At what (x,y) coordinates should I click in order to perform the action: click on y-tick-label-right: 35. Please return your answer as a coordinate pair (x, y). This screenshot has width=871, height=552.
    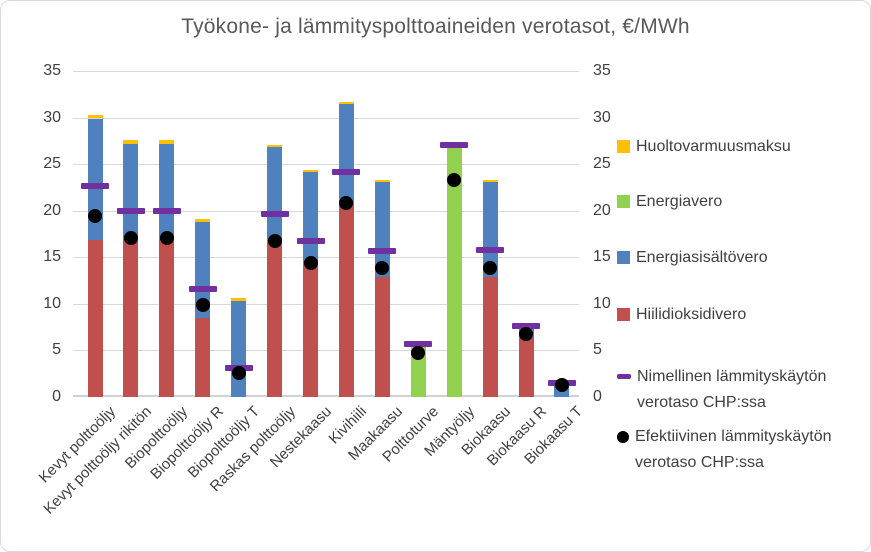
    Looking at the image, I should click on (602, 70).